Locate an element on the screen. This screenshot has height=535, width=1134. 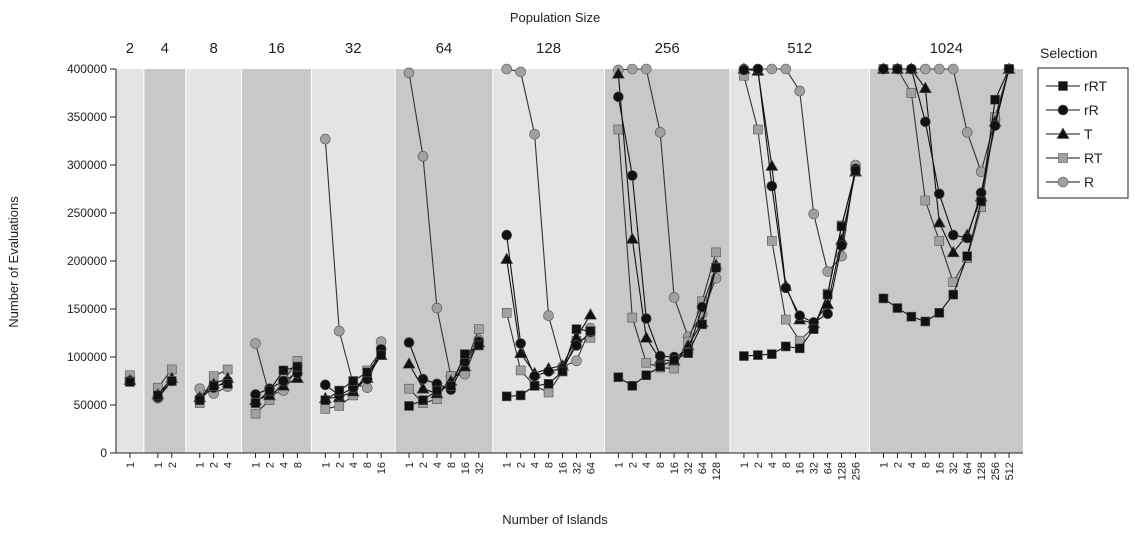
x-tick-label: 512 is located at coordinates (1010, 471).